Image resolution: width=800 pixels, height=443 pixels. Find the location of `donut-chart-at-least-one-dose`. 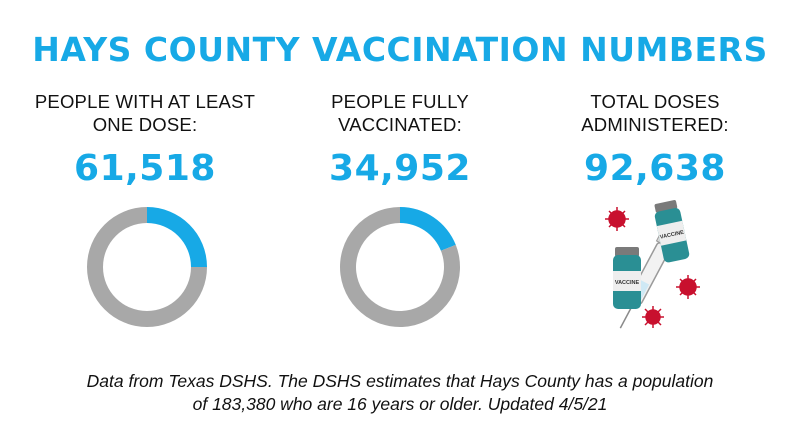

donut-chart-at-least-one-dose is located at coordinates (147, 267).